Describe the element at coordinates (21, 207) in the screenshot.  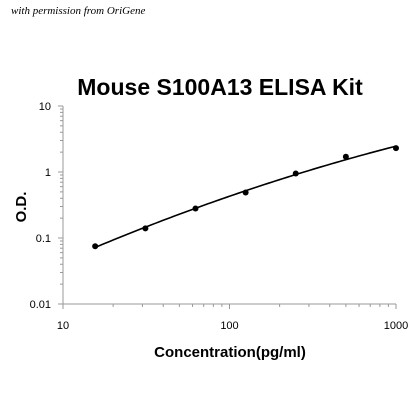
I see `y-axis-label: O.D.` at that location.